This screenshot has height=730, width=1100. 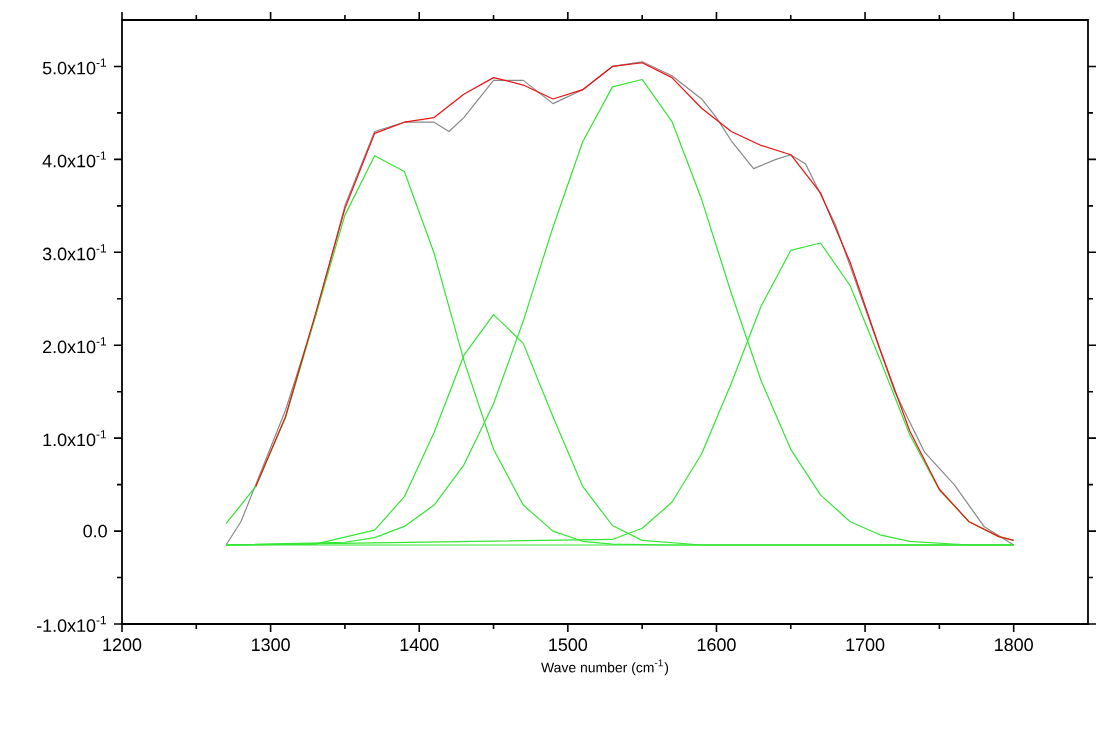 What do you see at coordinates (72, 624) in the screenshot?
I see `y-tick-label: -1.0x10$^{-1}$` at bounding box center [72, 624].